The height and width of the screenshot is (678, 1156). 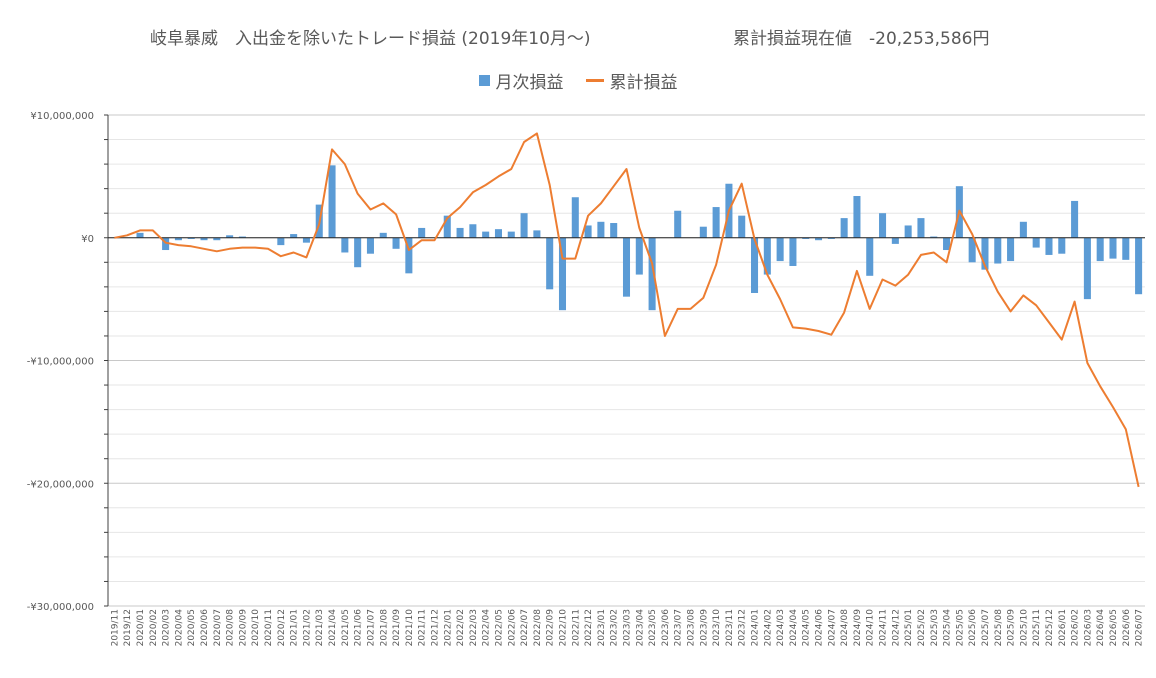 I want to click on y-tick-label: ¥0, so click(x=87, y=239).